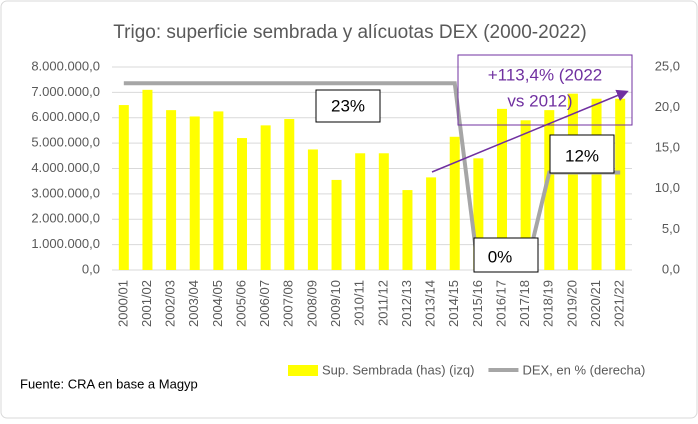  Describe the element at coordinates (398, 369) in the screenshot. I see `legend-label: Sup. Sembrada (has) (izq)` at that location.